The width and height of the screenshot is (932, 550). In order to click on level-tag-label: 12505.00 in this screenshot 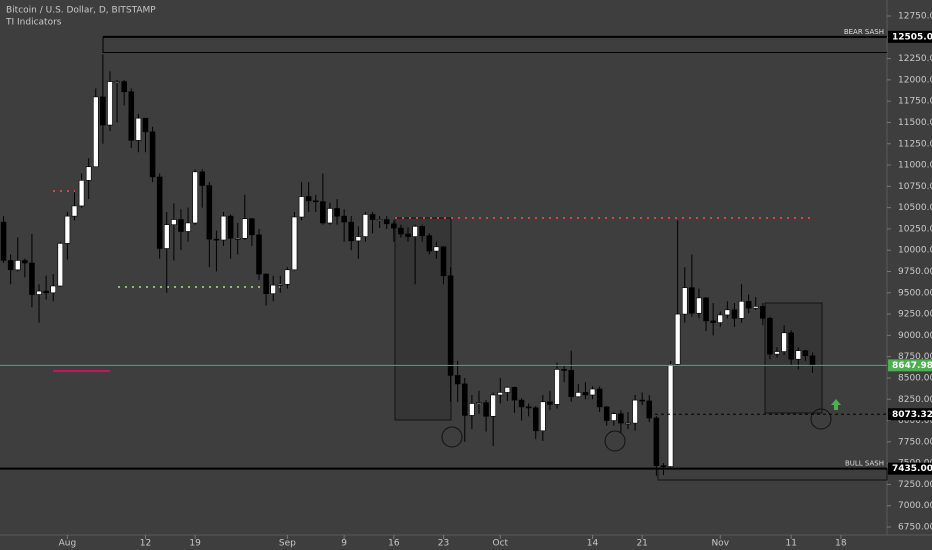, I will do `click(912, 37)`.